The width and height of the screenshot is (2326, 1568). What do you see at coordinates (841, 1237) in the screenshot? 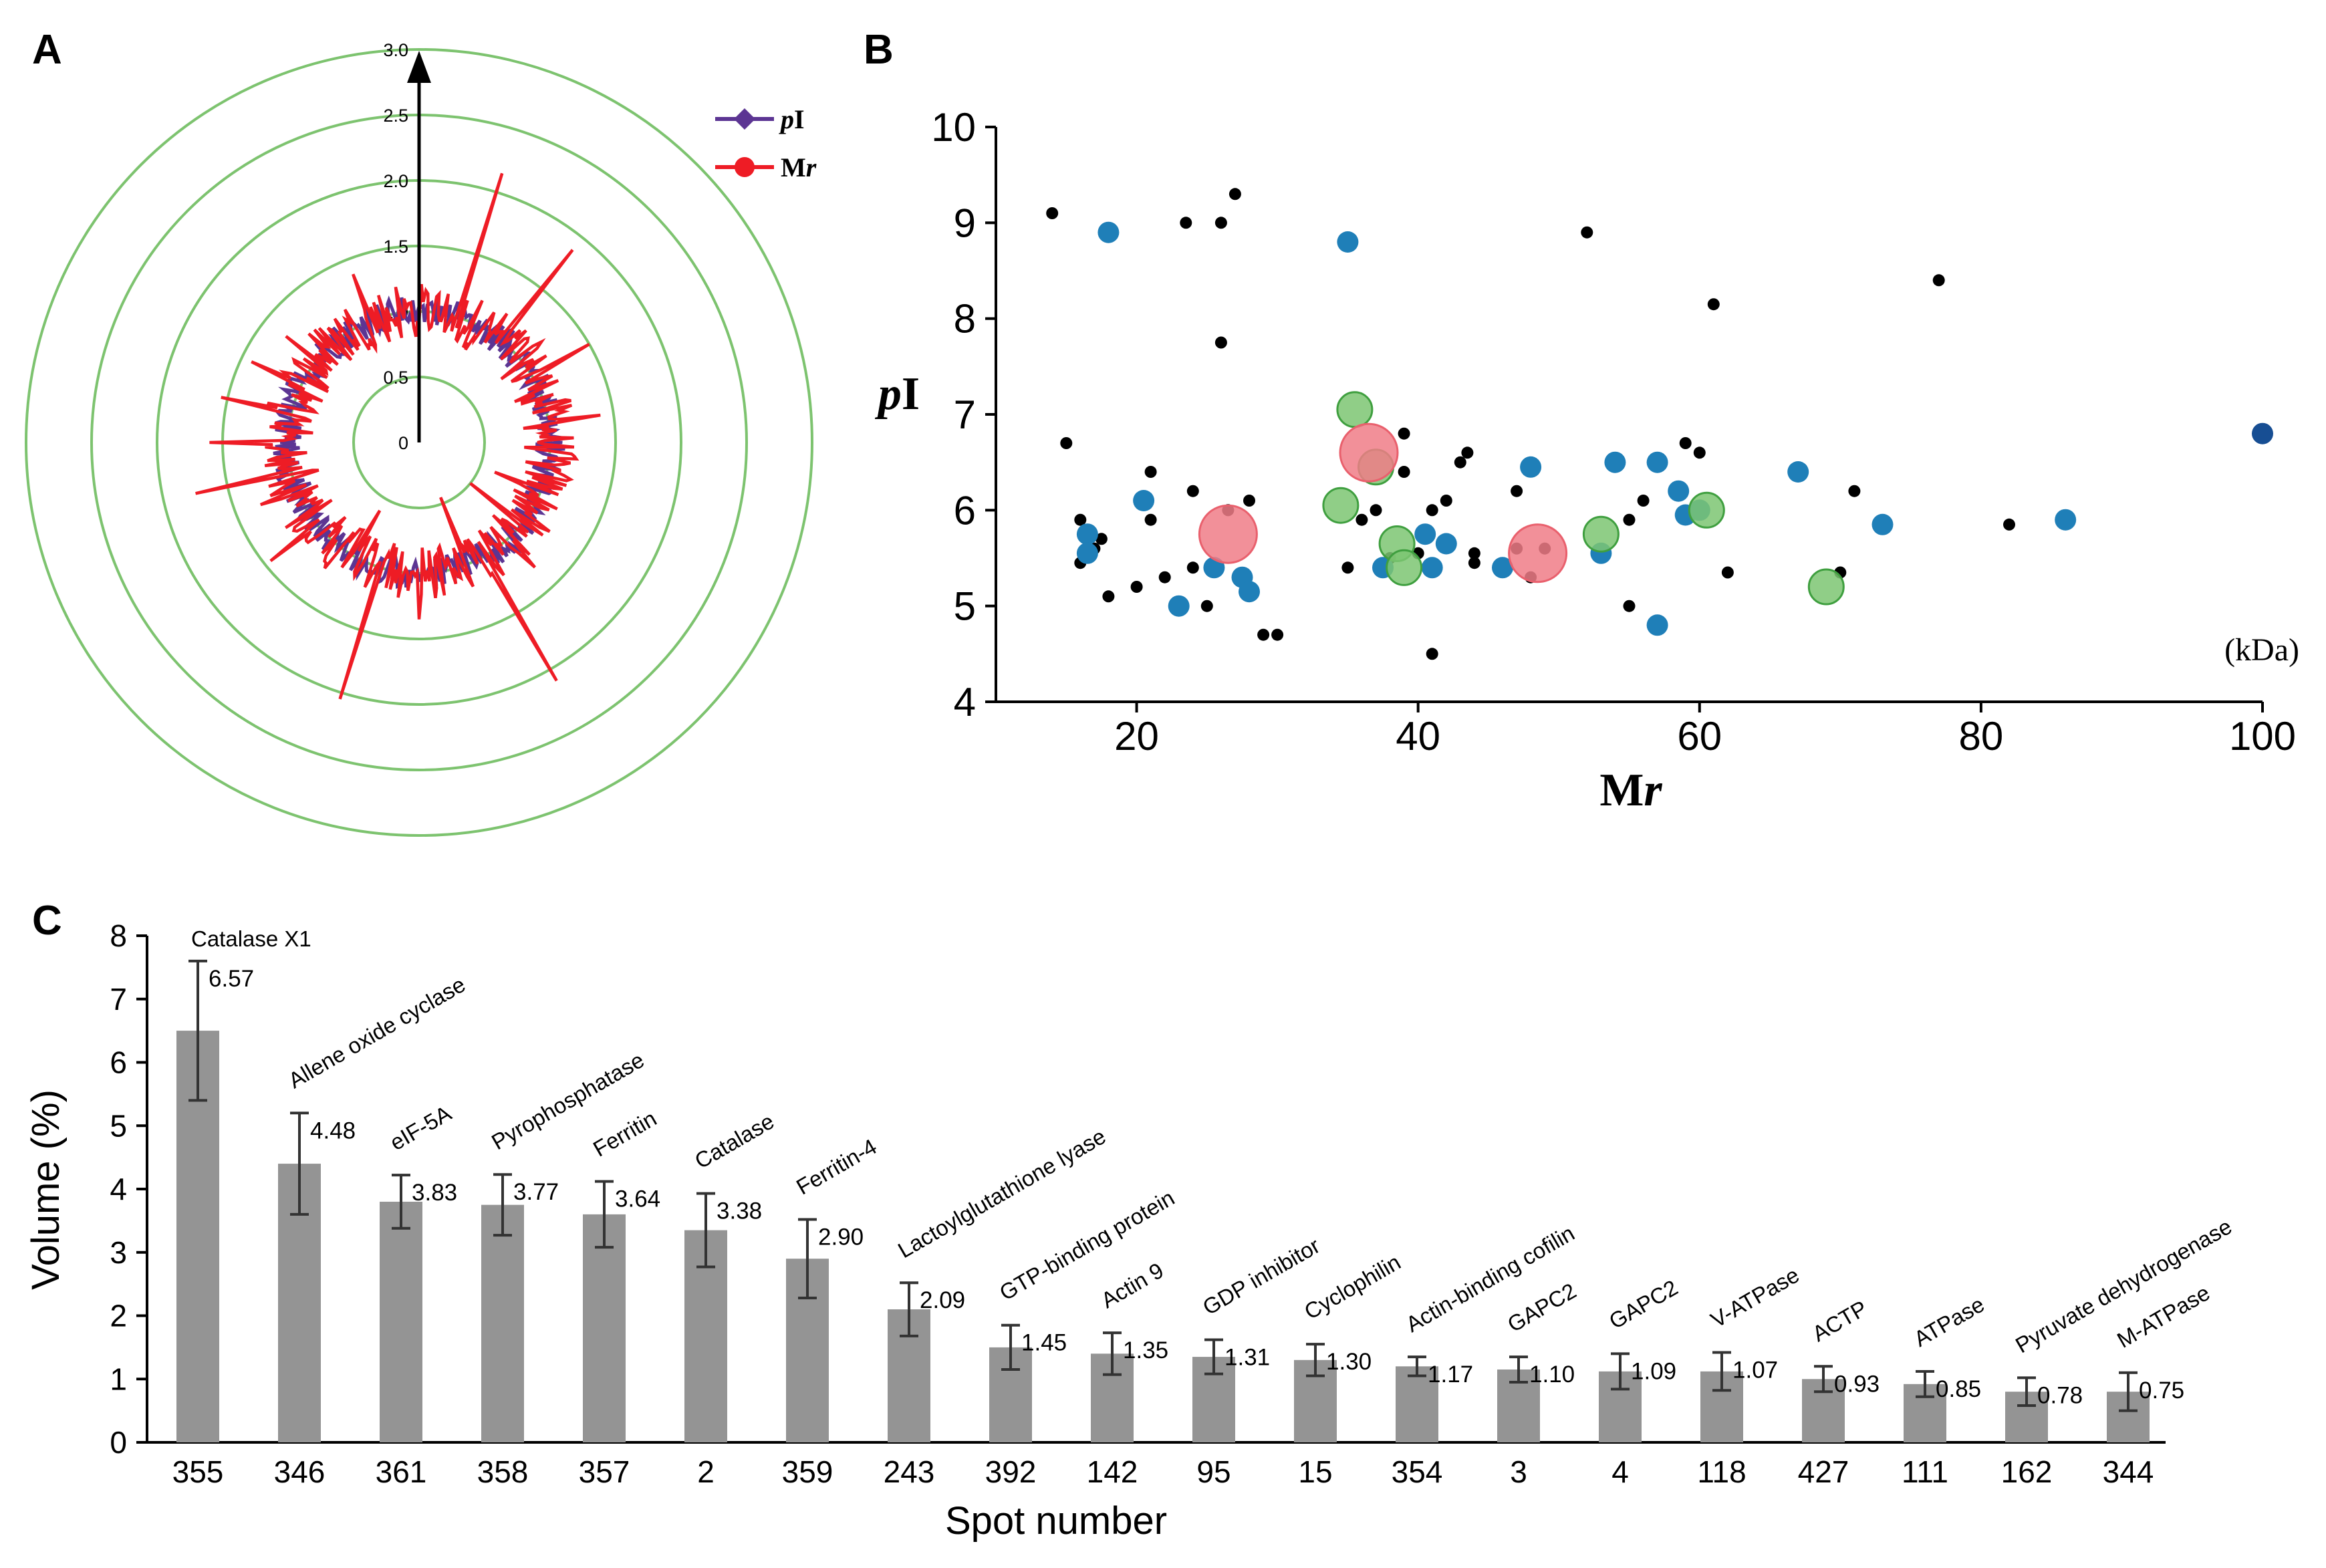
I see `ratio-label: 2.90` at bounding box center [841, 1237].